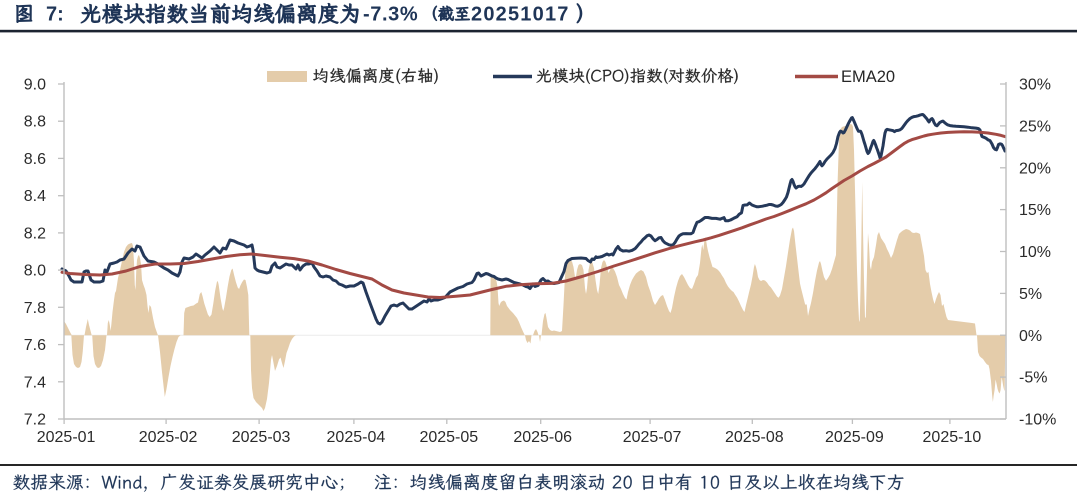 This screenshot has width=1080, height=500. What do you see at coordinates (35, 345) in the screenshot?
I see `svg-text: 7.6` at bounding box center [35, 345].